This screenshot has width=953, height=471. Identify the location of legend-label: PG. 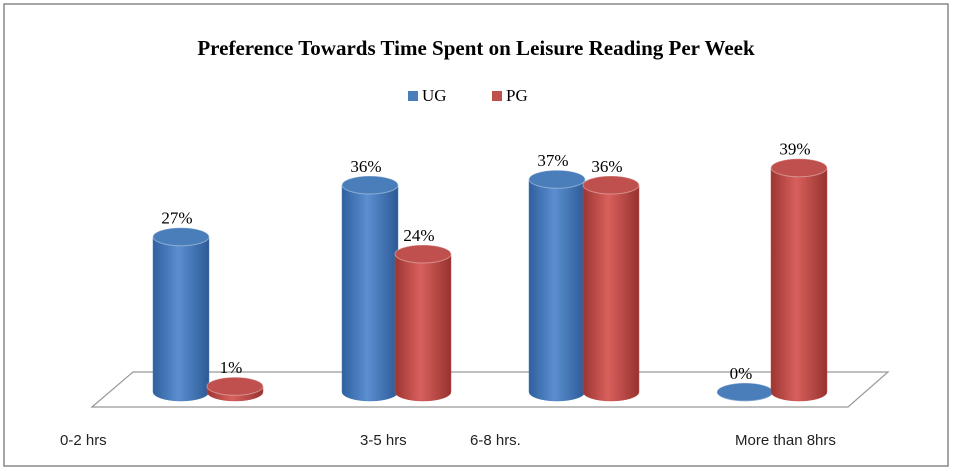
(517, 95).